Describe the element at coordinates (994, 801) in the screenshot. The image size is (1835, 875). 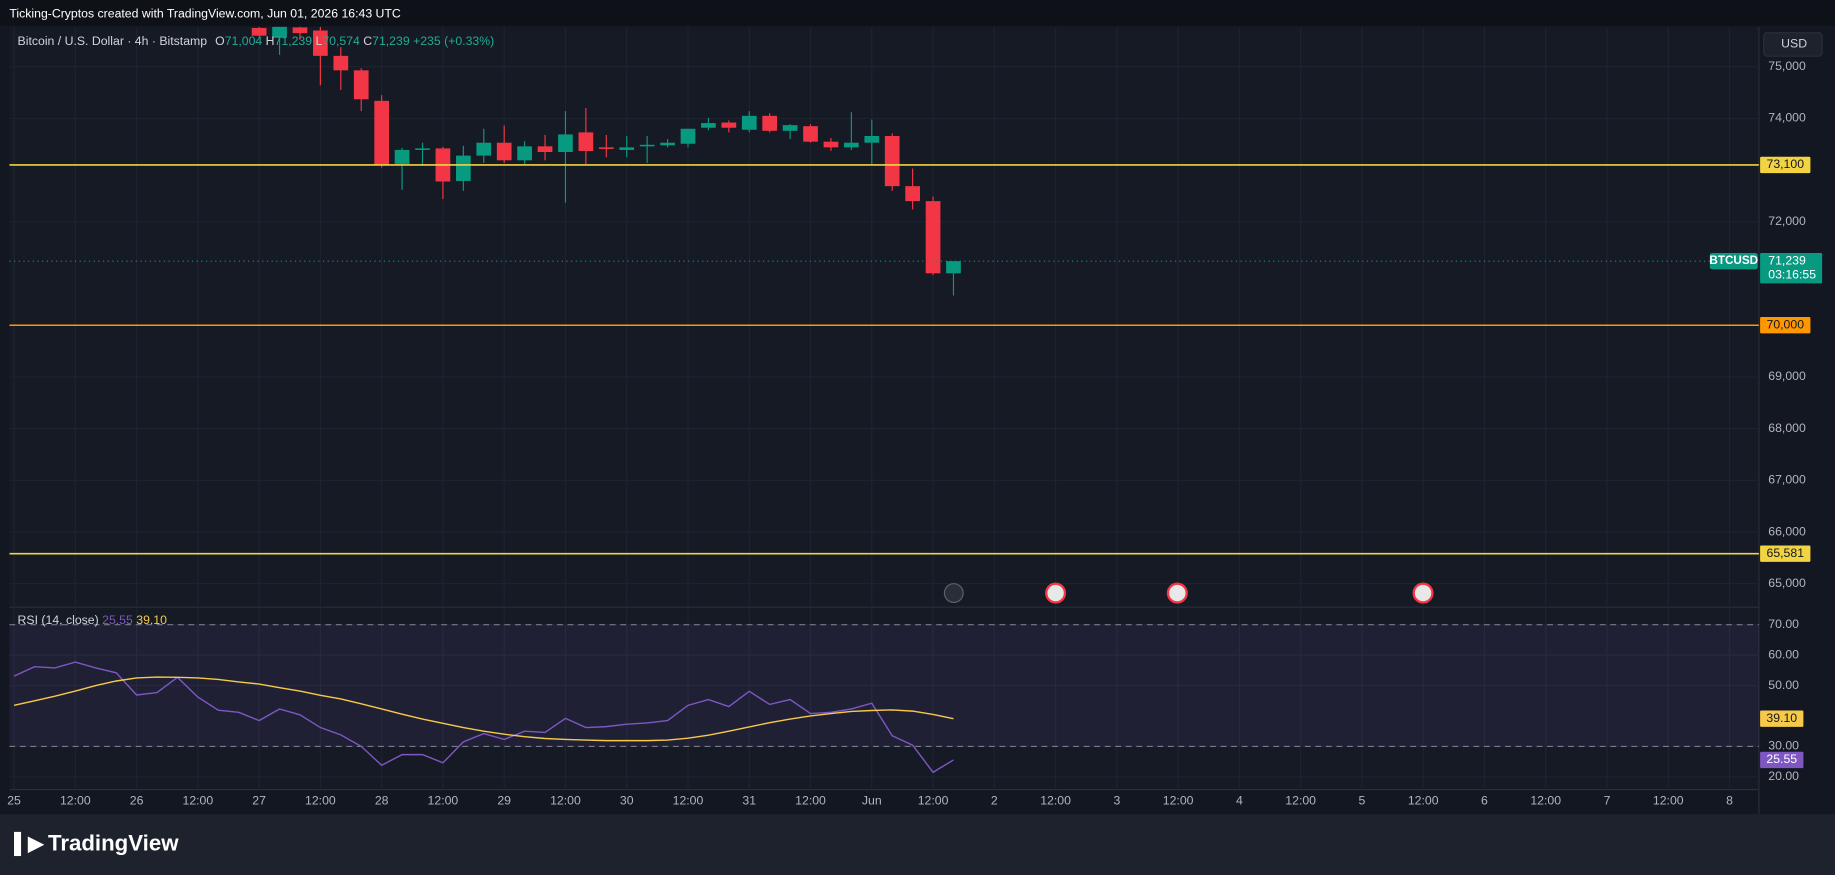
I see `x-tick-label: 2` at that location.